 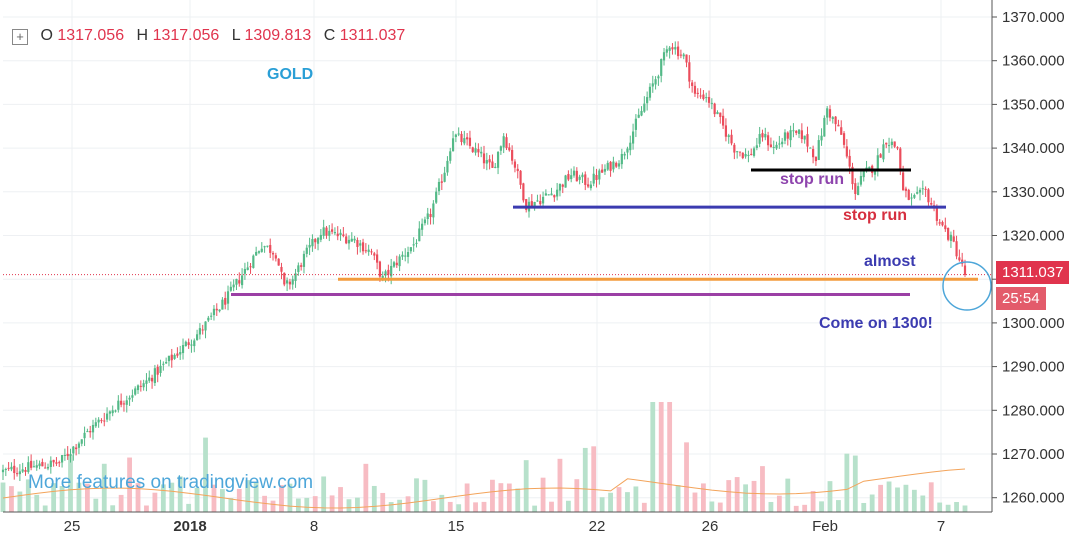 I want to click on stop-run-annotation-2: stop run, so click(x=875, y=215).